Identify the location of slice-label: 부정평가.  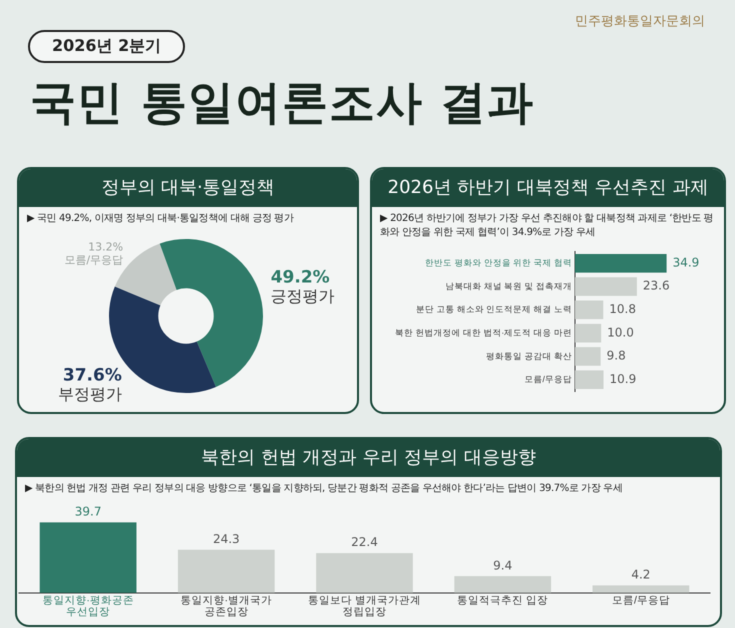
(90, 394).